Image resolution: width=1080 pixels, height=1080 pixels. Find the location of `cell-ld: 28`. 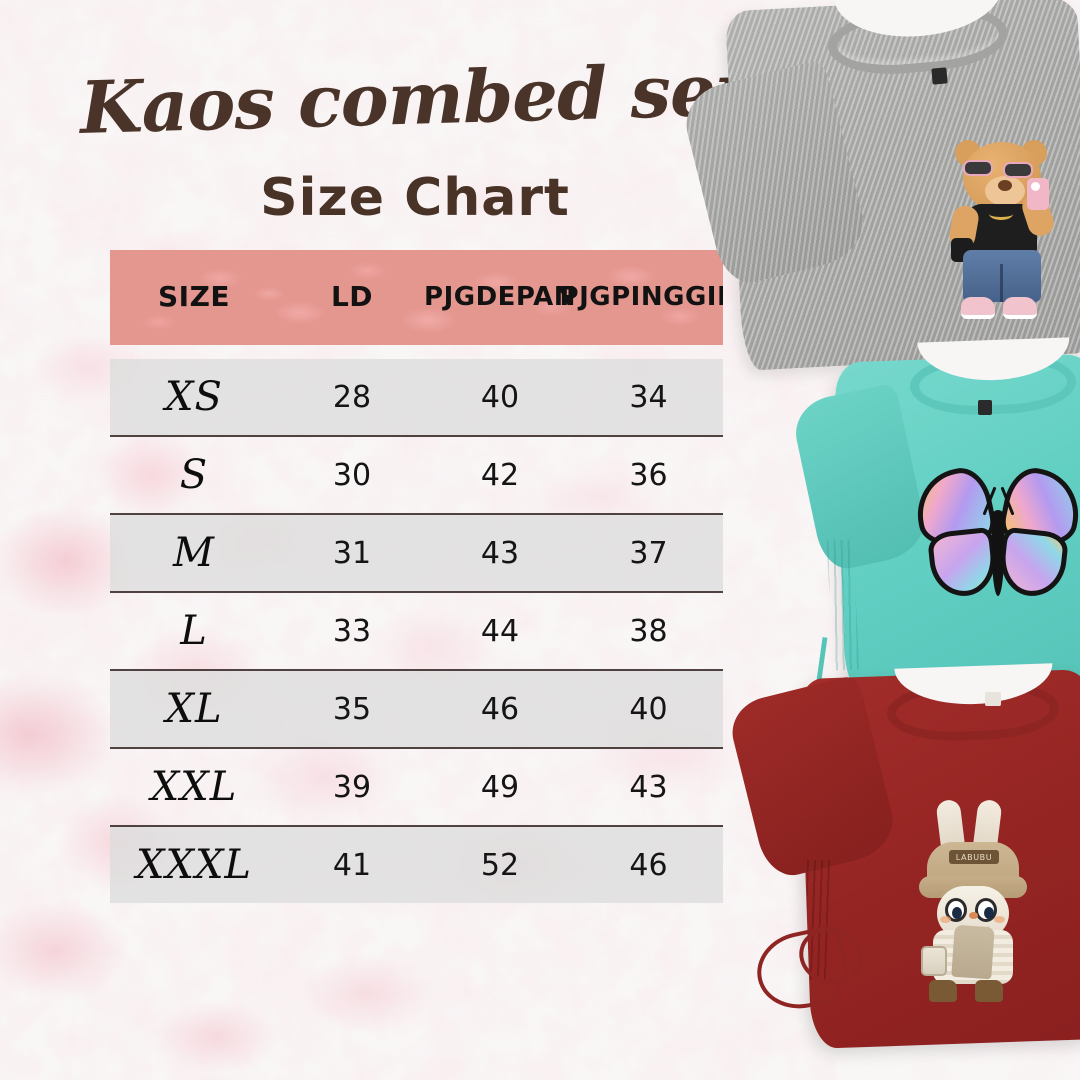

cell-ld: 28 is located at coordinates (352, 397).